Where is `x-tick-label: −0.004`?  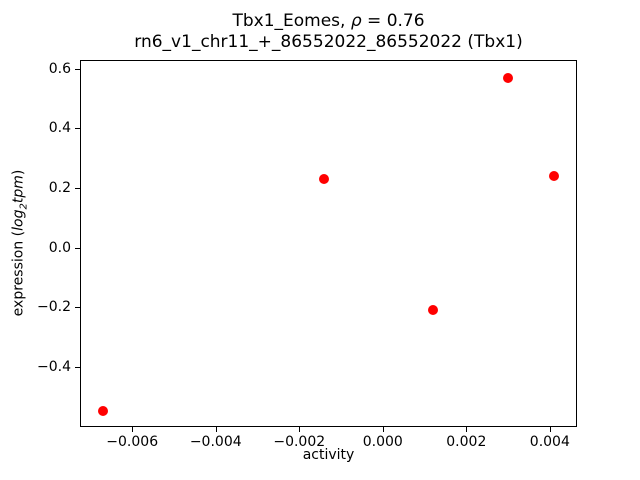 x-tick-label: −0.004 is located at coordinates (215, 442).